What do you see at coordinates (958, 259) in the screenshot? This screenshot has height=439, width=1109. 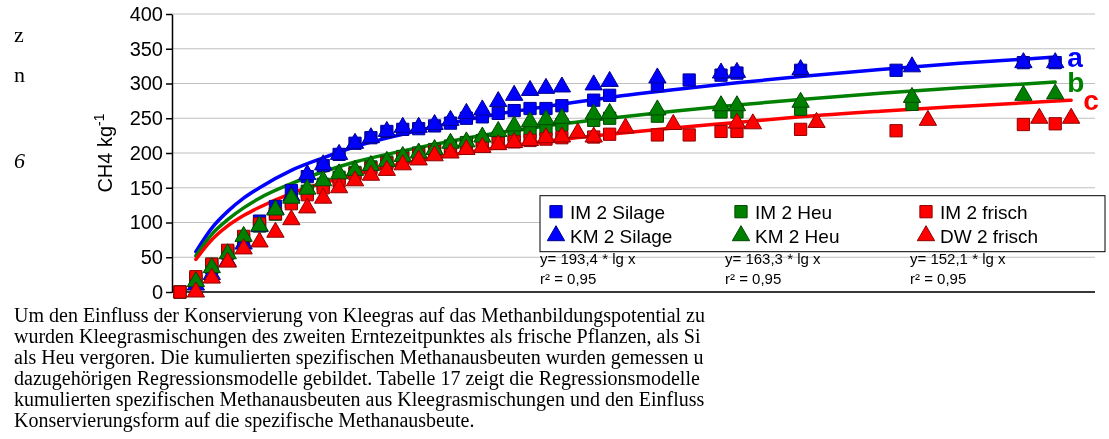 I see `annotation: y= 152,1 * lg x` at bounding box center [958, 259].